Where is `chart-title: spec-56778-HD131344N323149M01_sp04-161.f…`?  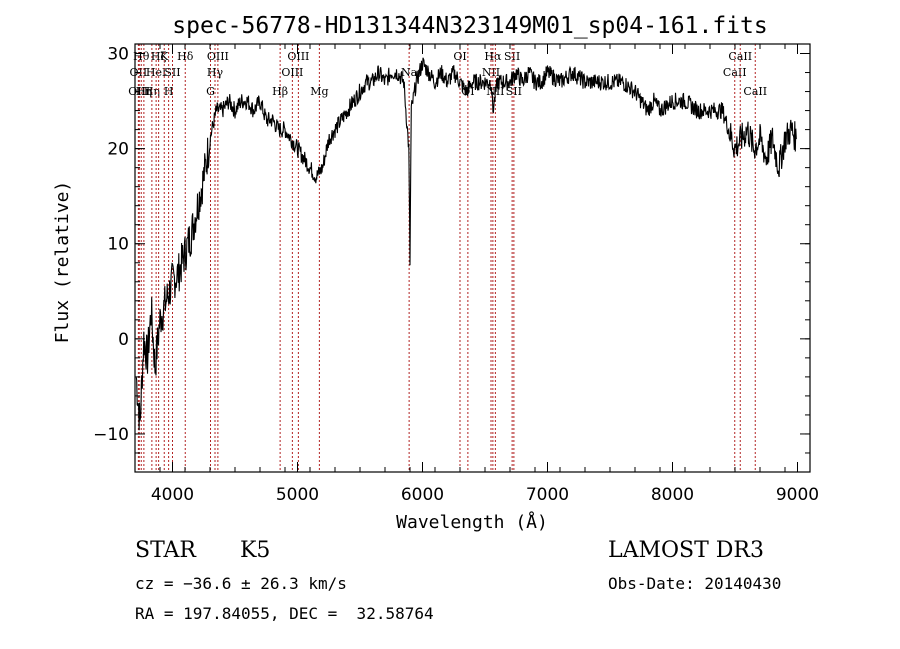
chart-title: spec-56778-HD131344N323149M01_sp04-161.f… is located at coordinates (469, 26).